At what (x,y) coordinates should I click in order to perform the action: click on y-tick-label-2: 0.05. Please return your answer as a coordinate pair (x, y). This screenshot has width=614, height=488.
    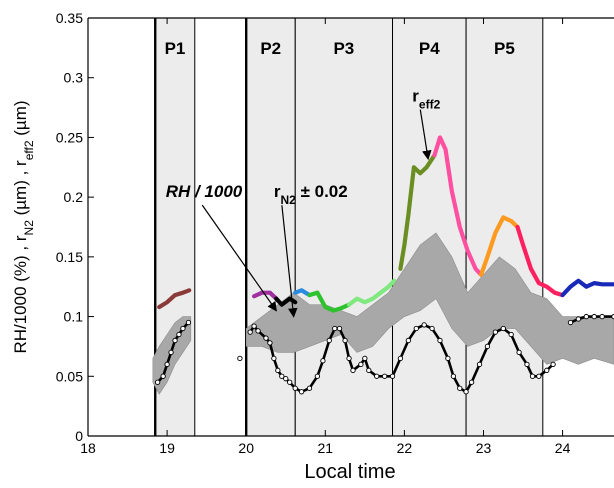
    Looking at the image, I should click on (69, 376).